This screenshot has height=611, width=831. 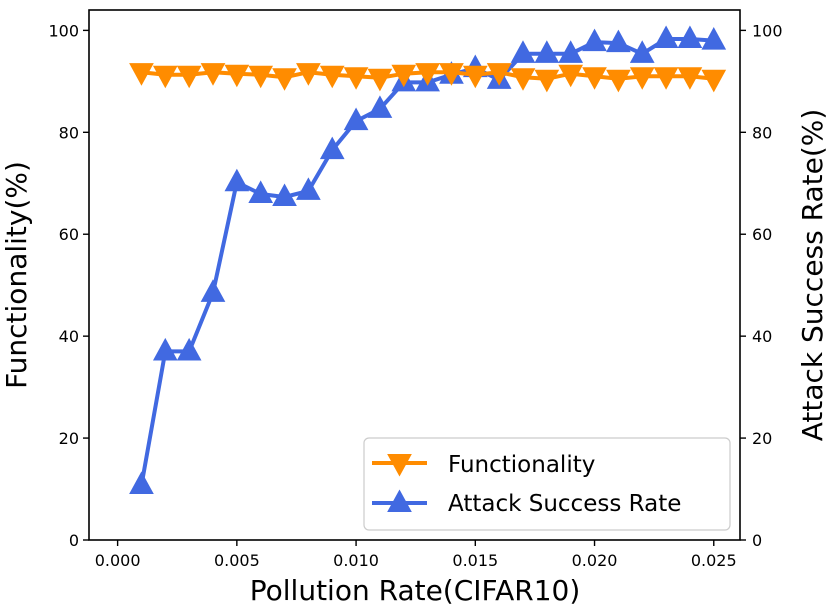 What do you see at coordinates (762, 438) in the screenshot?
I see `right-y-tick-label: 20` at bounding box center [762, 438].